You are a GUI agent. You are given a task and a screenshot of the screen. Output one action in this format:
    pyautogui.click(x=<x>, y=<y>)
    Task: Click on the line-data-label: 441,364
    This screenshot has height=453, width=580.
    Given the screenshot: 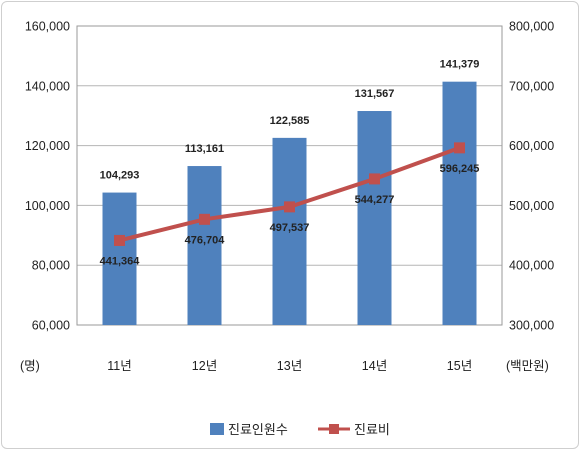 What is the action you would take?
    pyautogui.click(x=120, y=261)
    